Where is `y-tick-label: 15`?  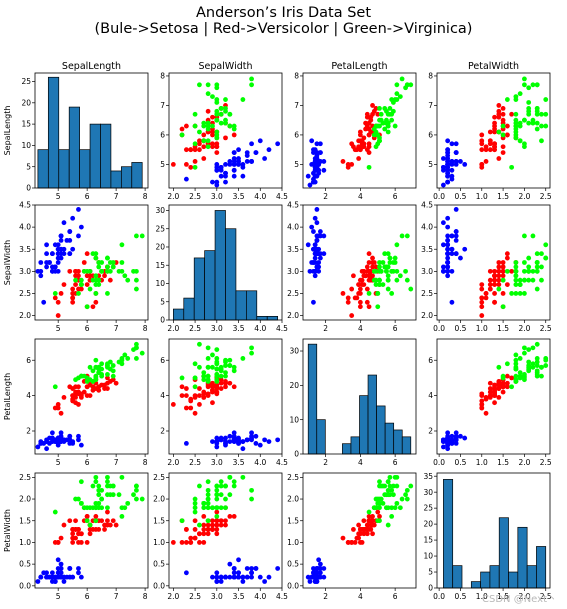 y-tick-label: 15 is located at coordinates (160, 265).